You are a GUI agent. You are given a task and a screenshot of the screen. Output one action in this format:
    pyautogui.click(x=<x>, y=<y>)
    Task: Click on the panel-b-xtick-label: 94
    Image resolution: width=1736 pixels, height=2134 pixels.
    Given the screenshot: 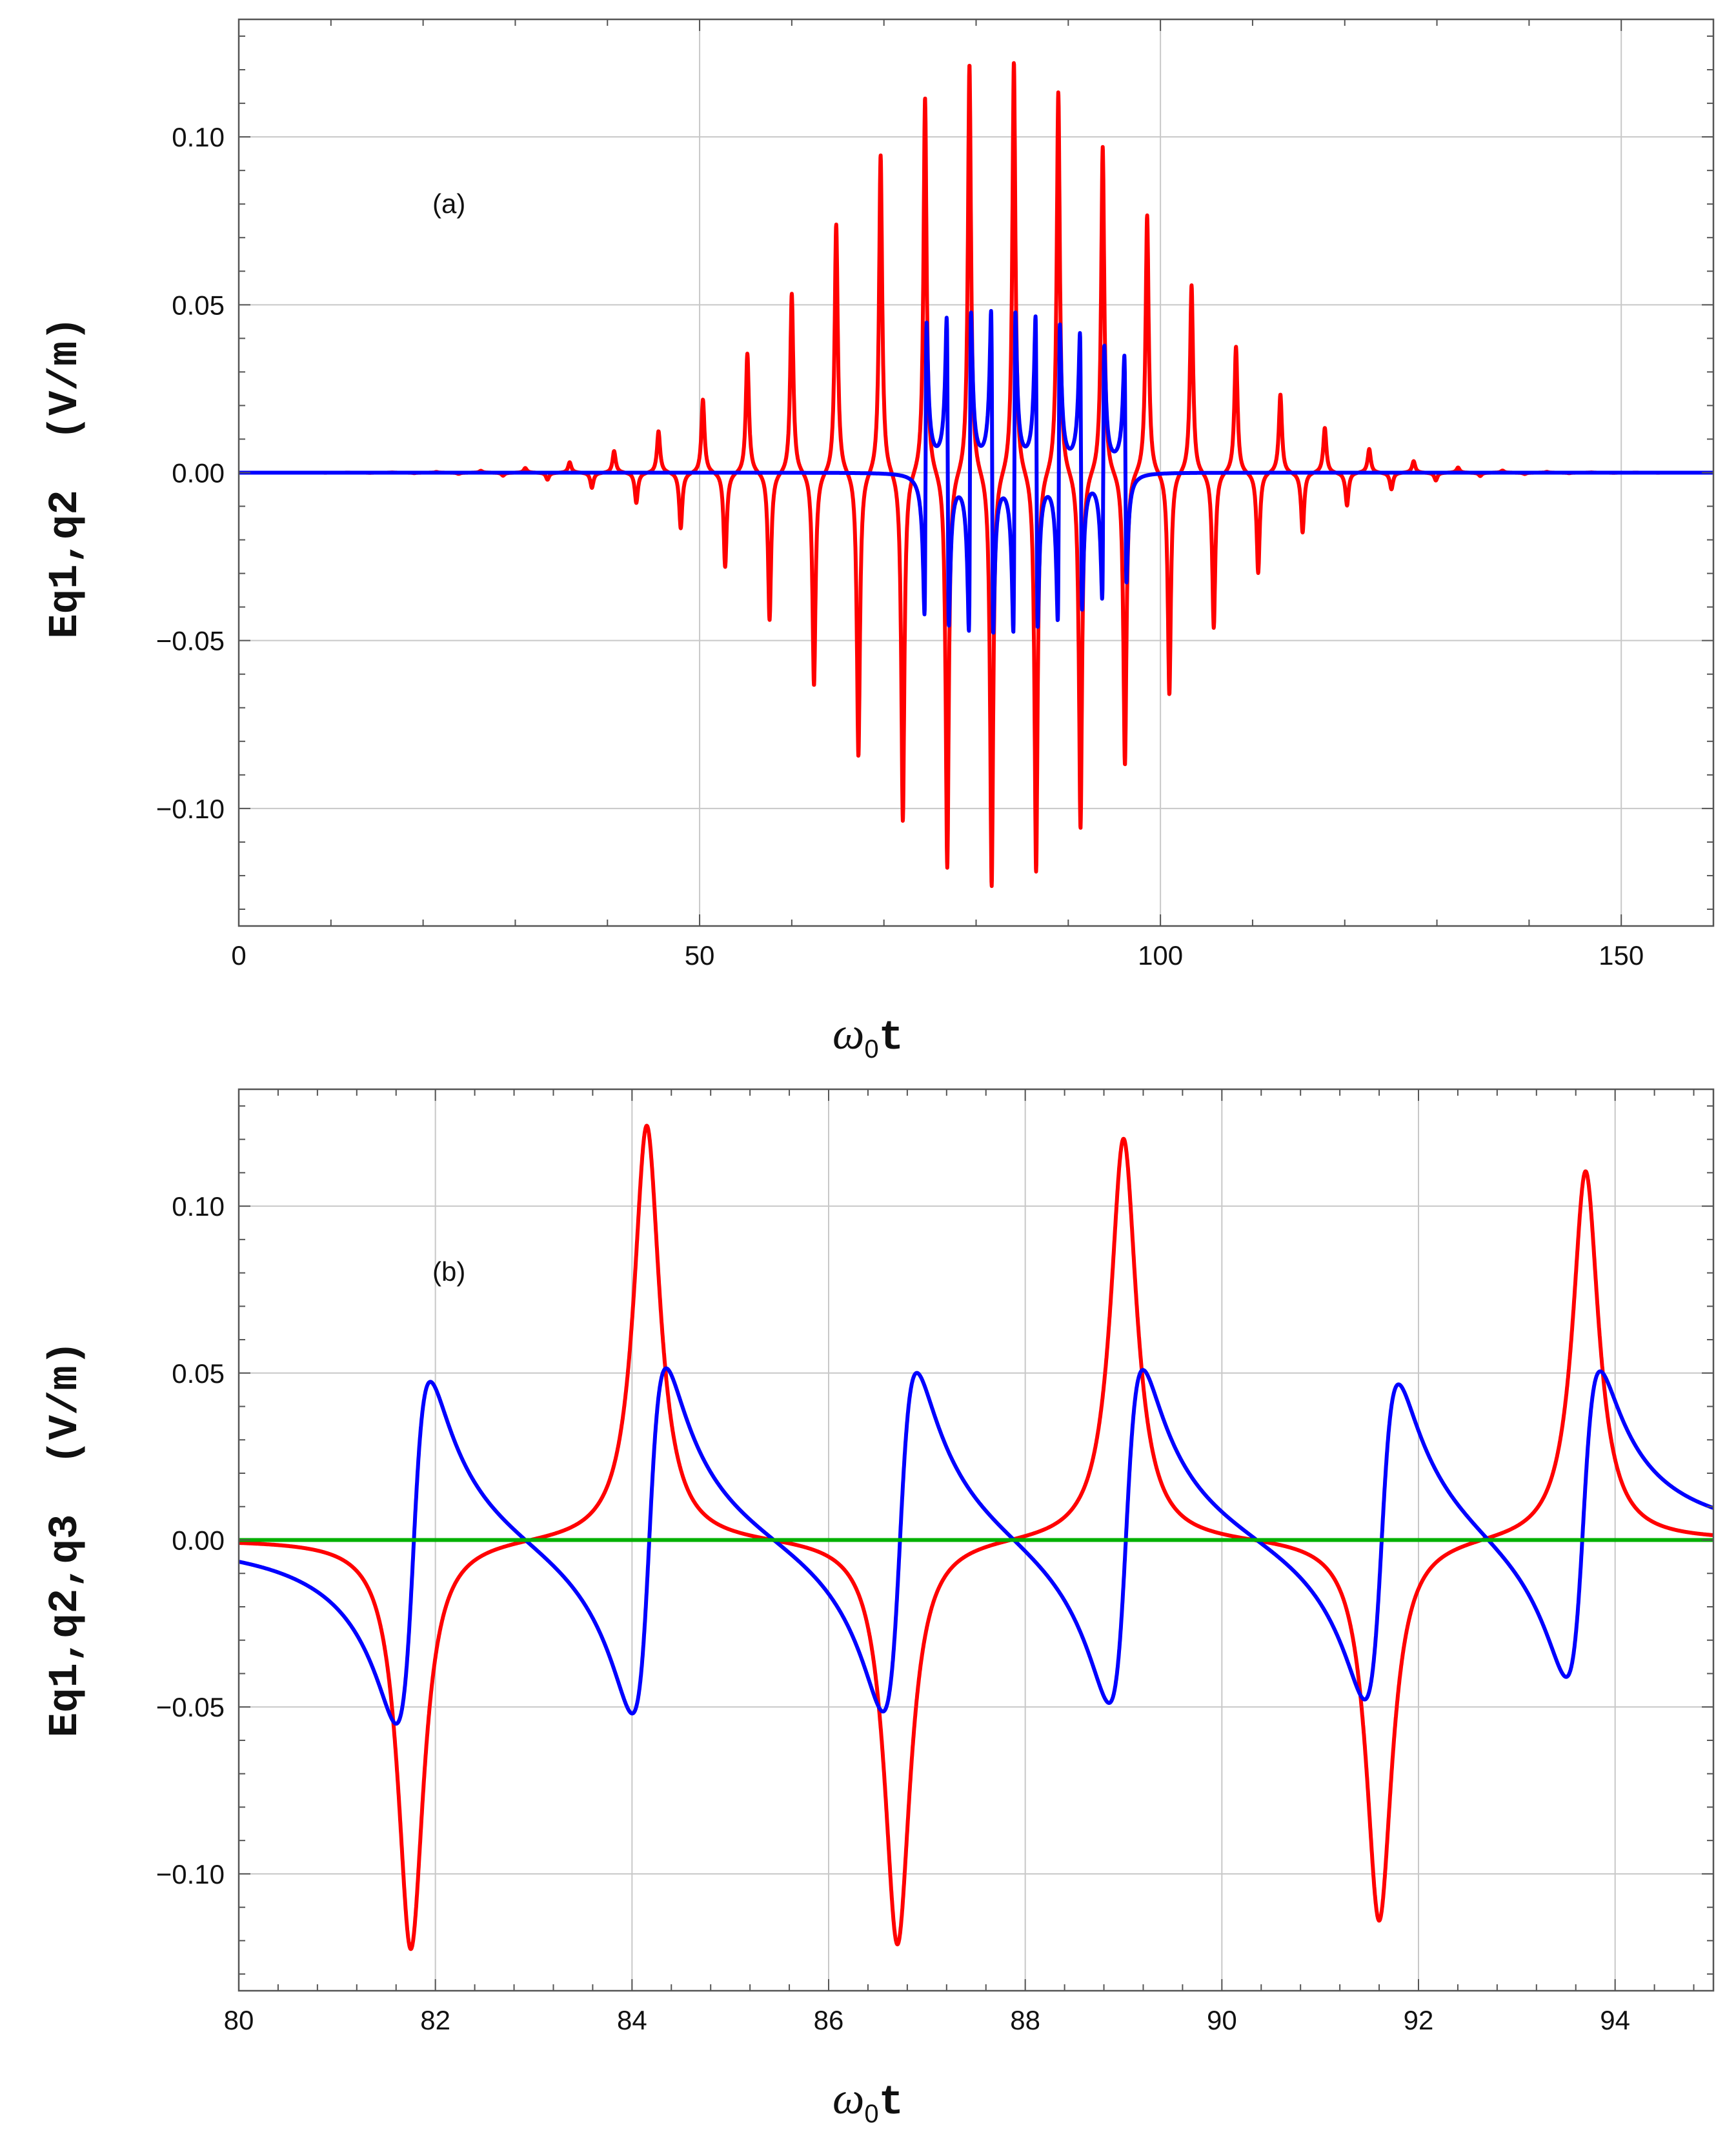 What is the action you would take?
    pyautogui.click(x=1615, y=2020)
    